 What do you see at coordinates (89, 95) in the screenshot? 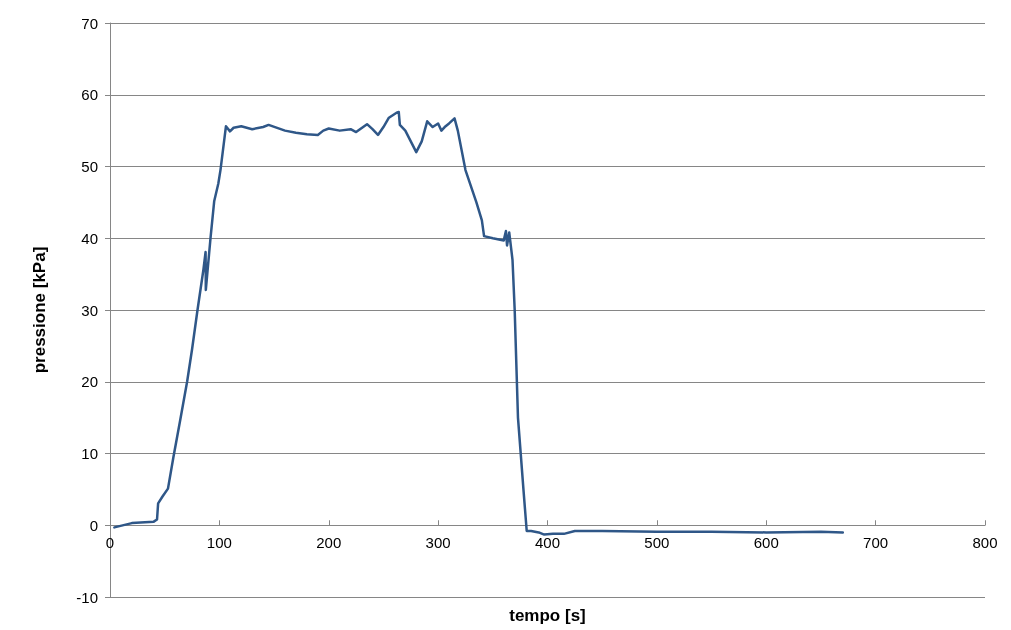
I see `y-tick-label: 60` at bounding box center [89, 95].